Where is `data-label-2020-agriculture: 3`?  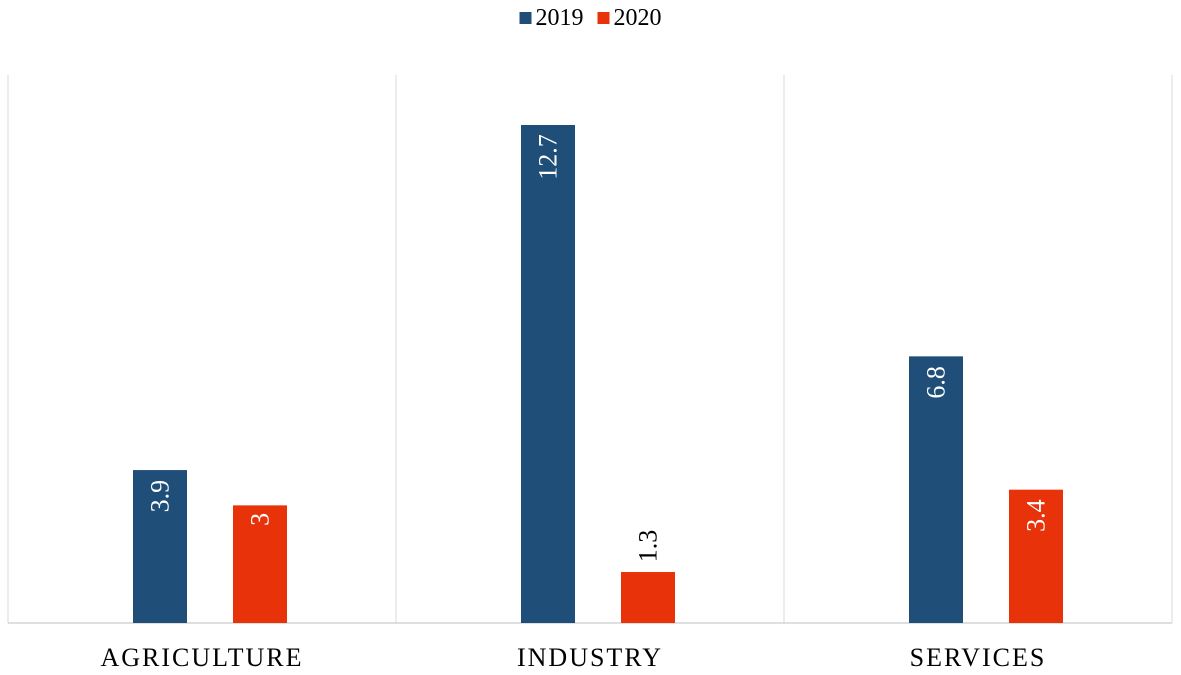 data-label-2020-agriculture: 3 is located at coordinates (260, 519).